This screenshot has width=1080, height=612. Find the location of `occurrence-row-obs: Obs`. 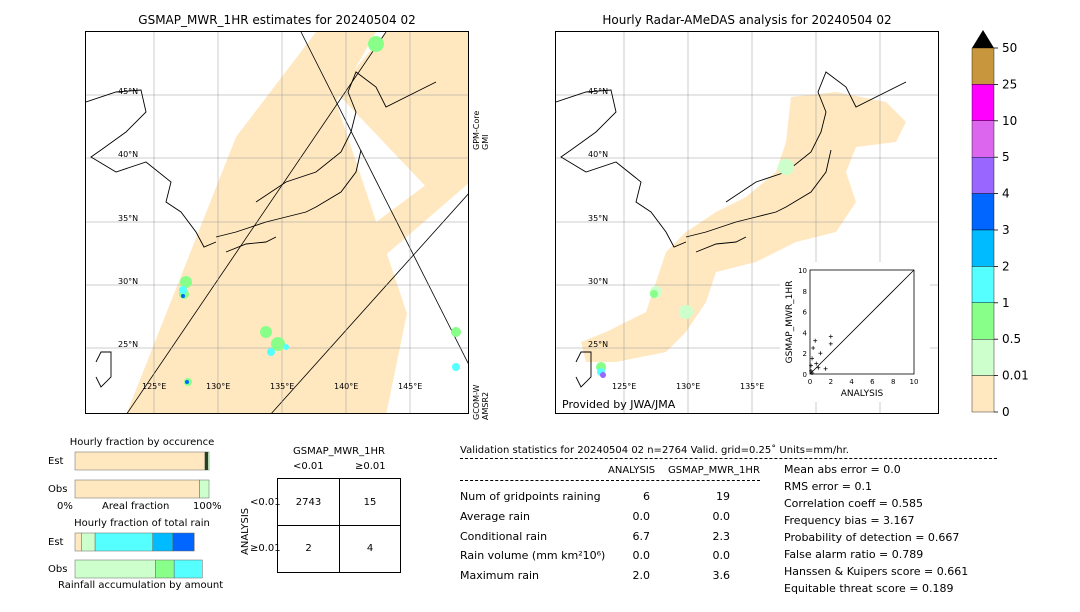

occurrence-row-obs: Obs is located at coordinates (58, 489).